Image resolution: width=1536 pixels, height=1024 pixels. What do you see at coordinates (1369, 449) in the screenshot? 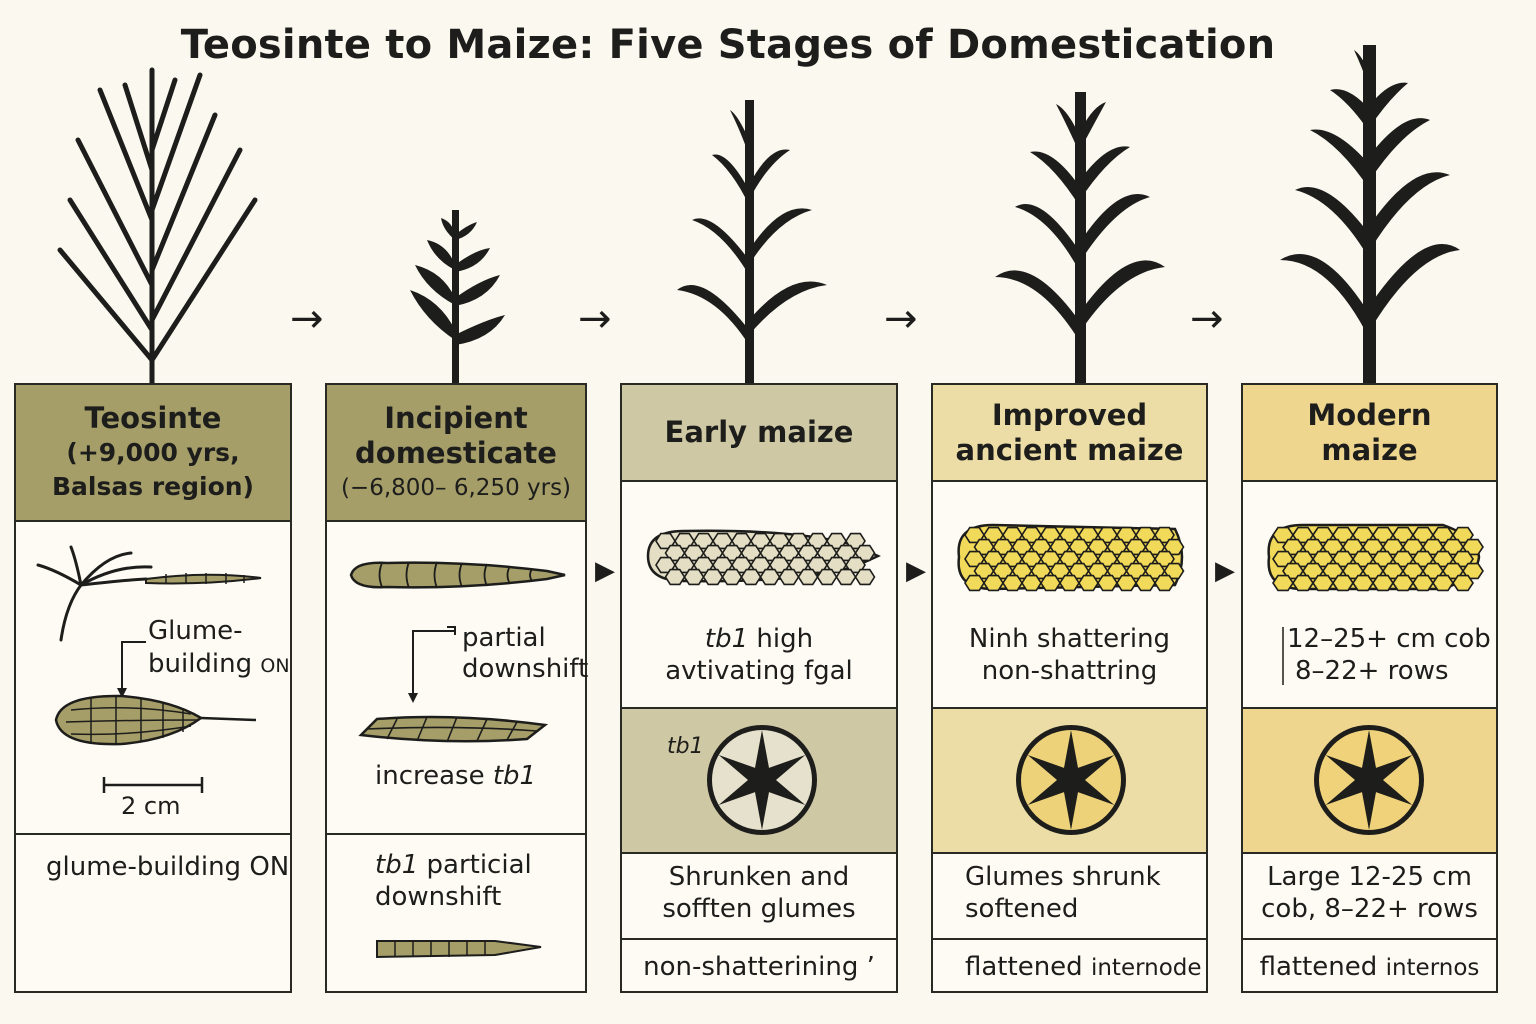
I see `stage-name-line-2: maize` at bounding box center [1369, 449].